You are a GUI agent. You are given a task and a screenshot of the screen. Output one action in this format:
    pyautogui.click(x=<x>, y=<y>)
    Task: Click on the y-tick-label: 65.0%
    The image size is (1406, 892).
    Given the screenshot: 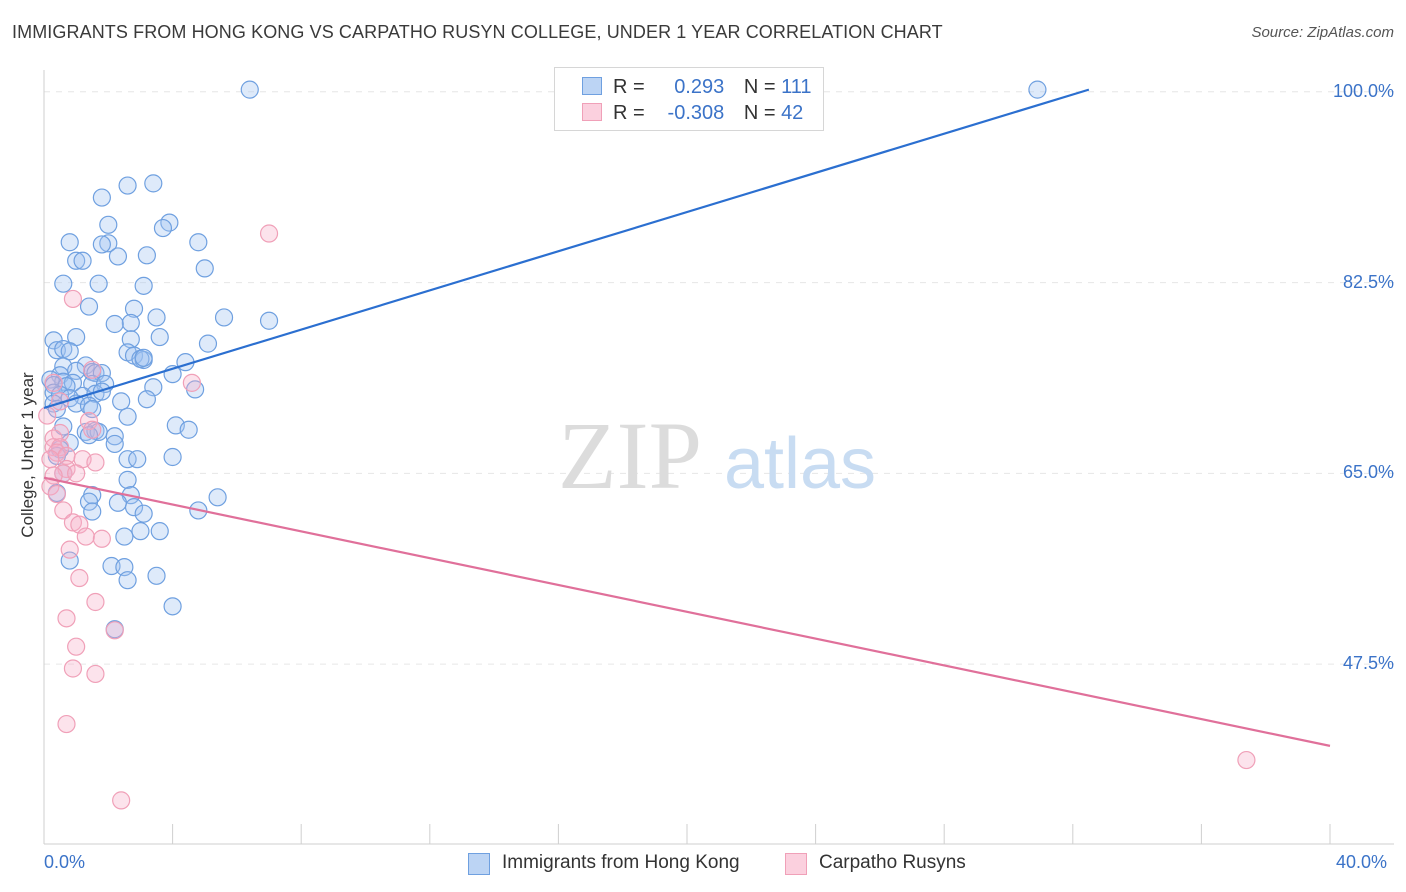 What is the action you would take?
    pyautogui.click(x=1368, y=472)
    